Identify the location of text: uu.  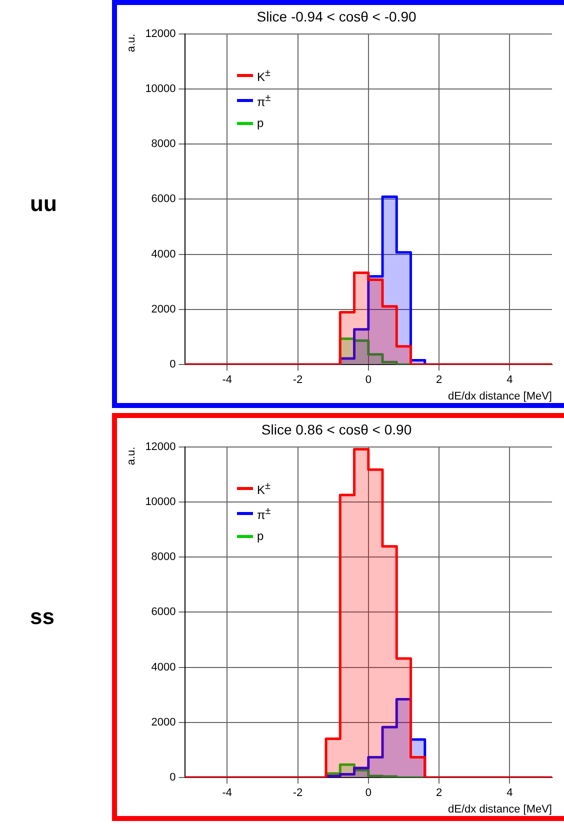
(43, 204).